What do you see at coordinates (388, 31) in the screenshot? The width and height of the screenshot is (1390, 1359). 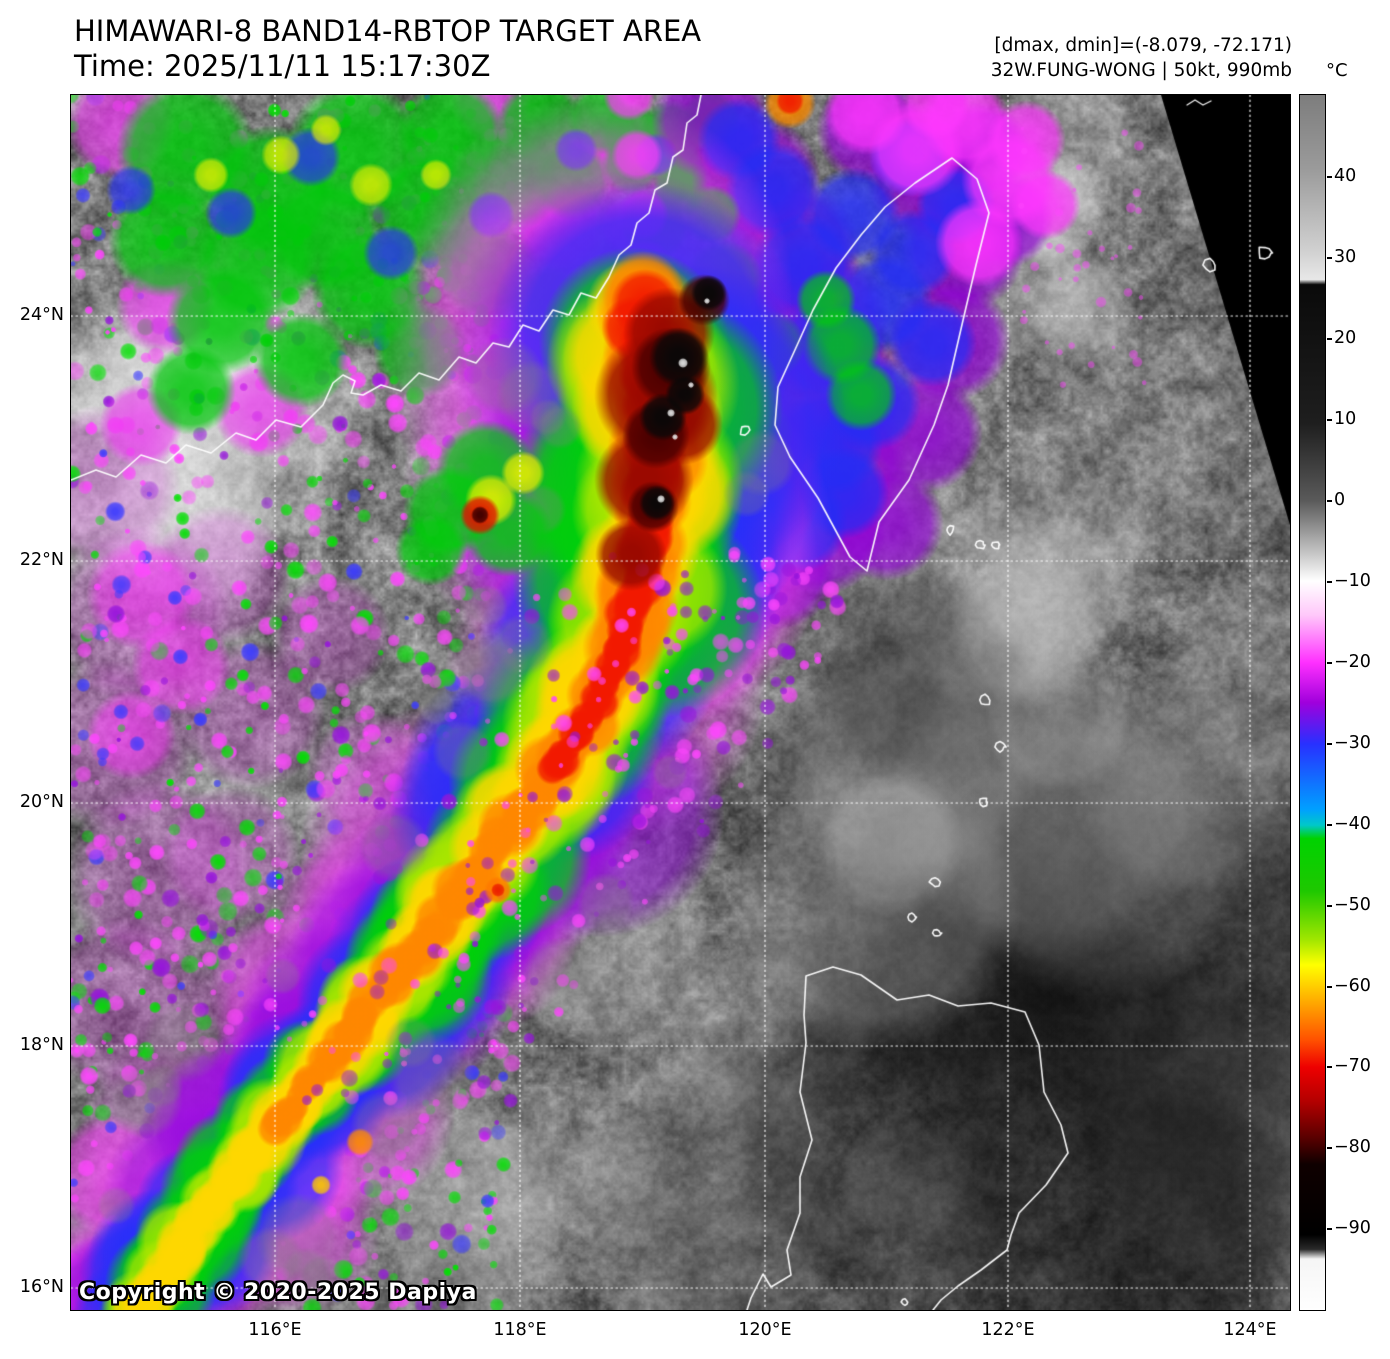 I see `product-title: HIMAWARI-8 BAND14-RBTOP TARGET AREA` at bounding box center [388, 31].